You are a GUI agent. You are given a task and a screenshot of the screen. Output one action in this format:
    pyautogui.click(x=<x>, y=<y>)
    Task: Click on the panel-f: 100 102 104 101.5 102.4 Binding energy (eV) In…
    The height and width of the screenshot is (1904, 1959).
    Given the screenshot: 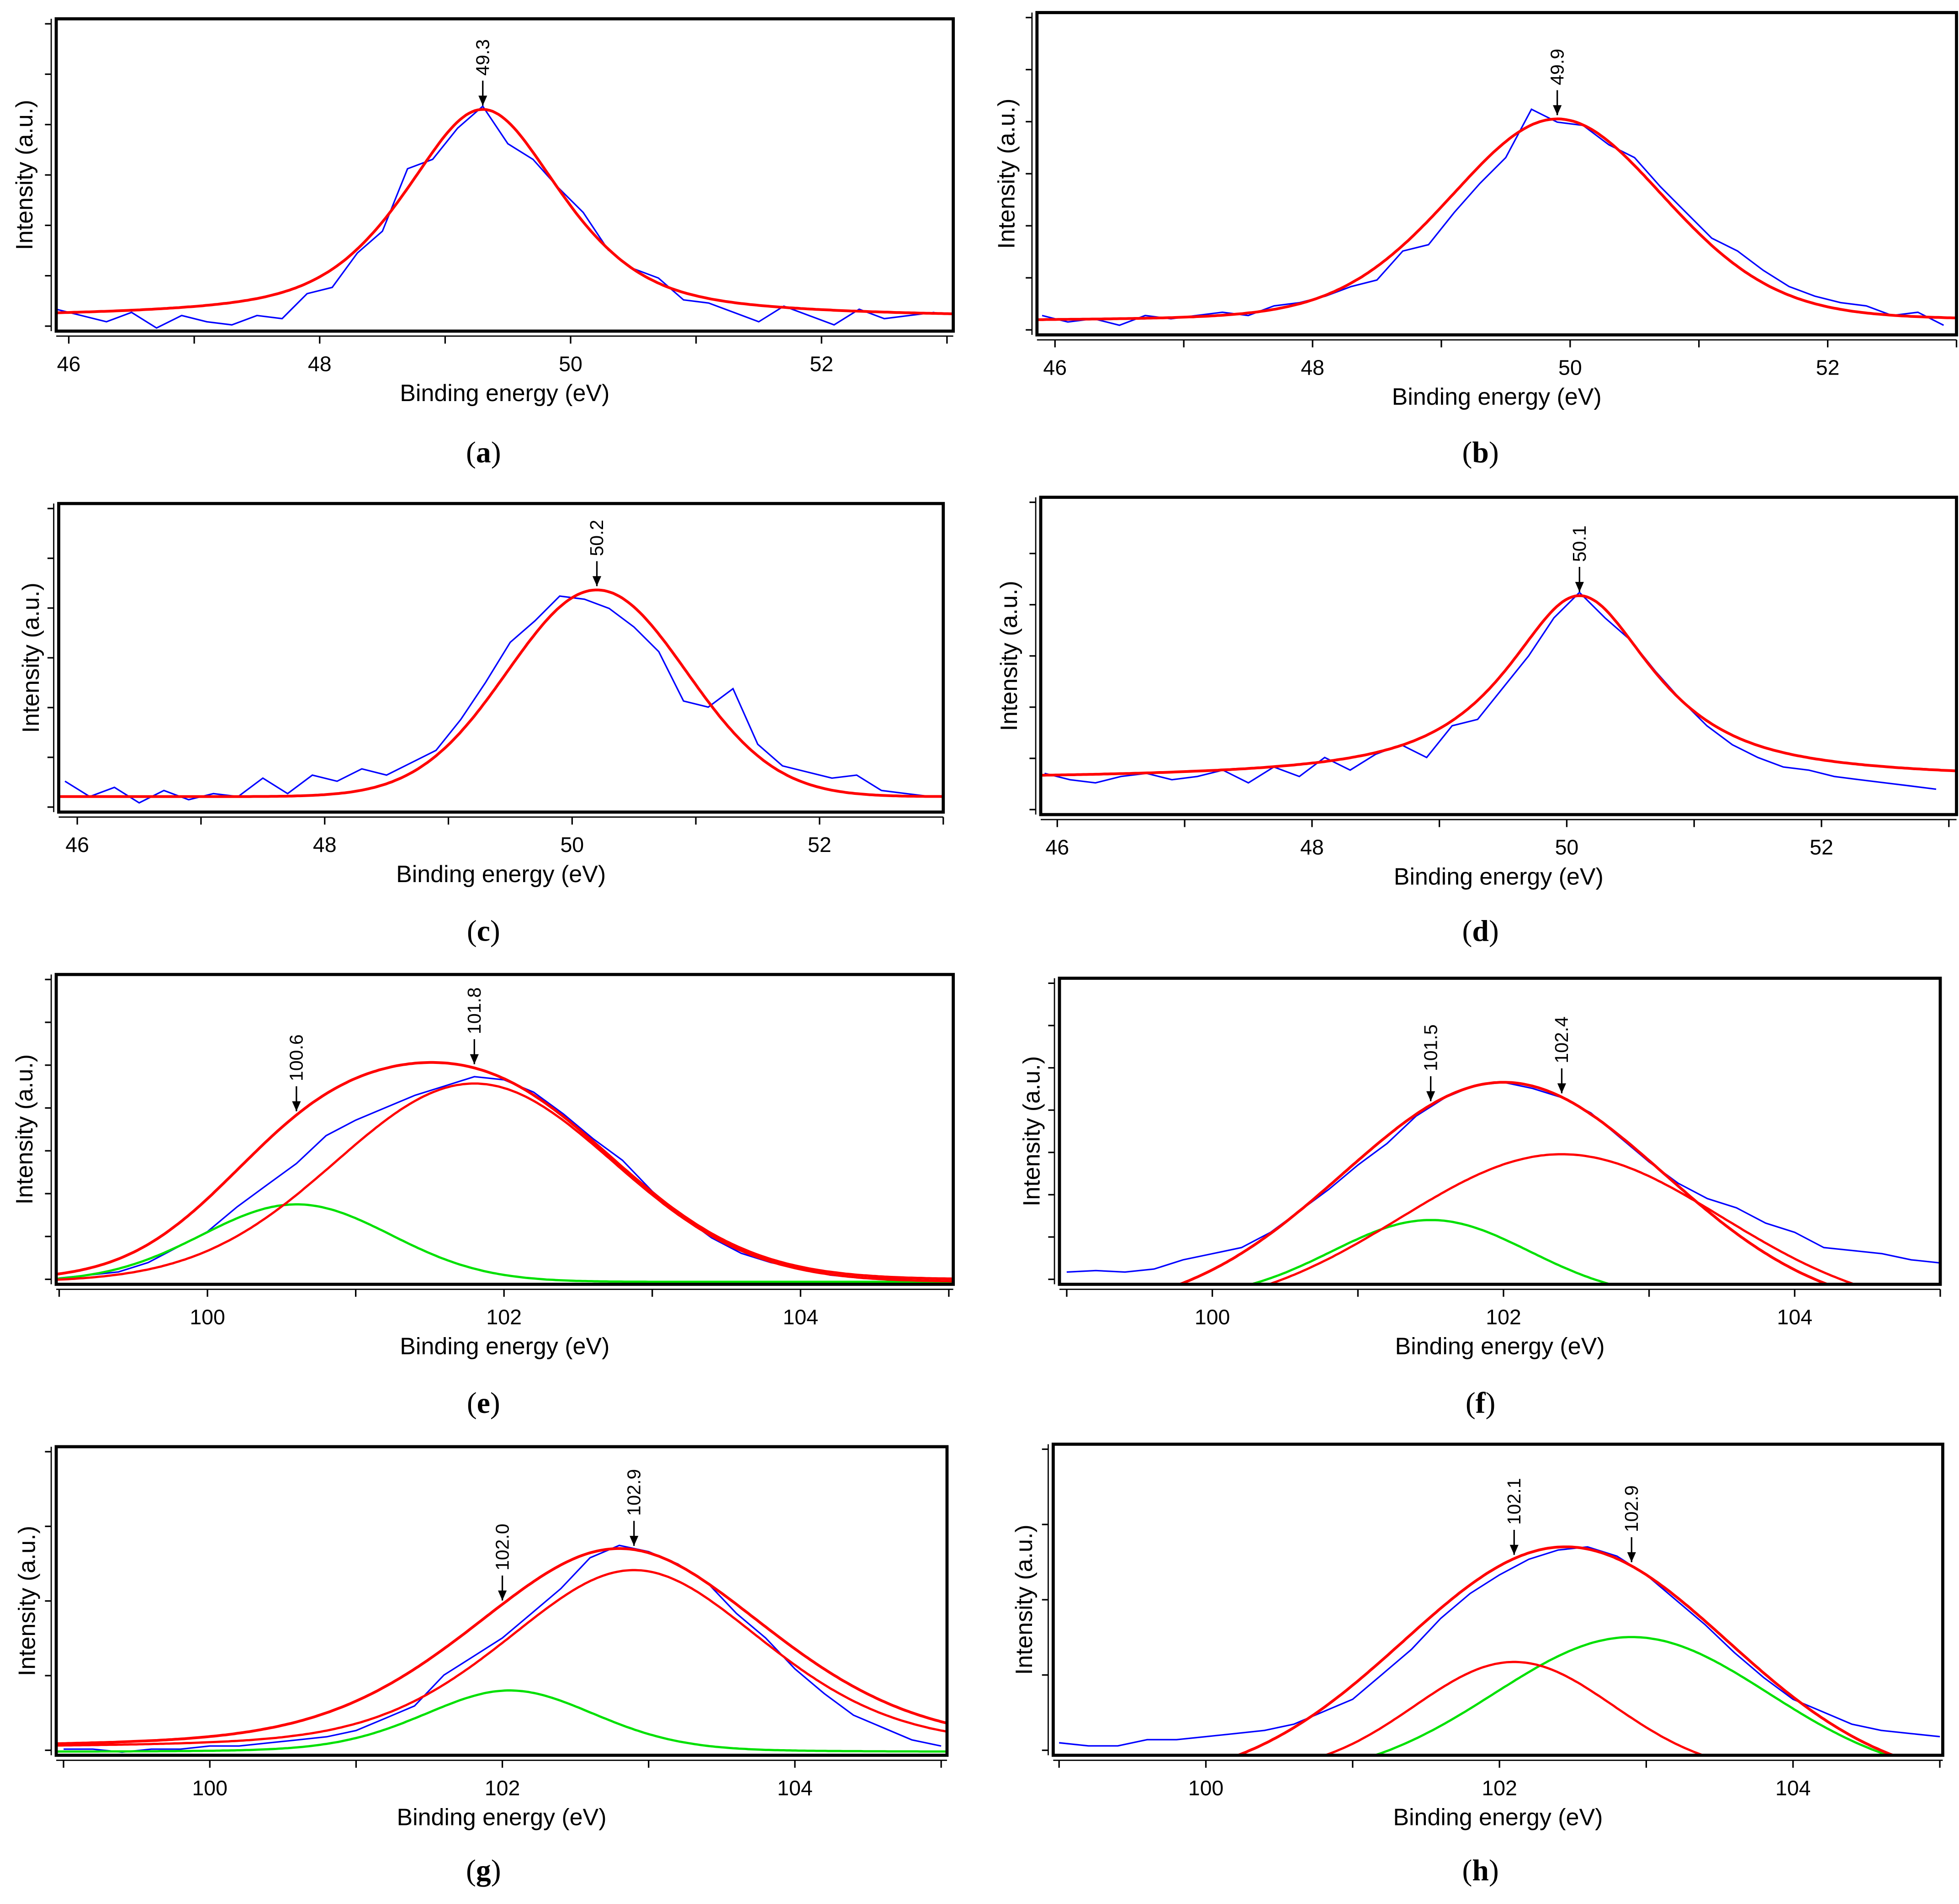 What is the action you would take?
    pyautogui.click(x=1480, y=1199)
    